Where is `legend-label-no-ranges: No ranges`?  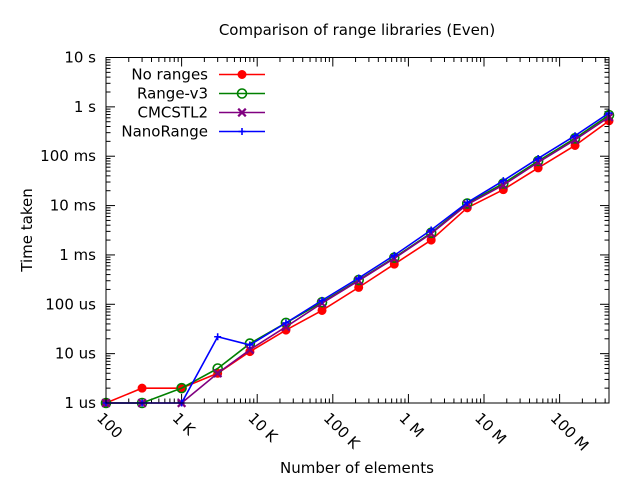 legend-label-no-ranges: No ranges is located at coordinates (169, 75).